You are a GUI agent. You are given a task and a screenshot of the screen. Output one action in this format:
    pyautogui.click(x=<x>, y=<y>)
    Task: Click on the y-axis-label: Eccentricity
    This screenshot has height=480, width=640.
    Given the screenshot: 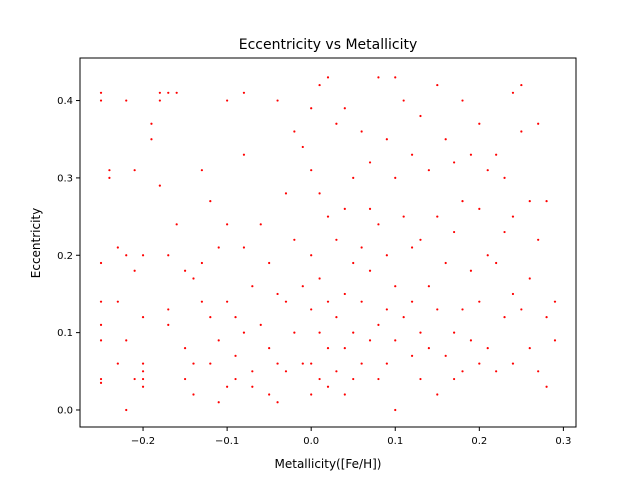 What is the action you would take?
    pyautogui.click(x=36, y=243)
    